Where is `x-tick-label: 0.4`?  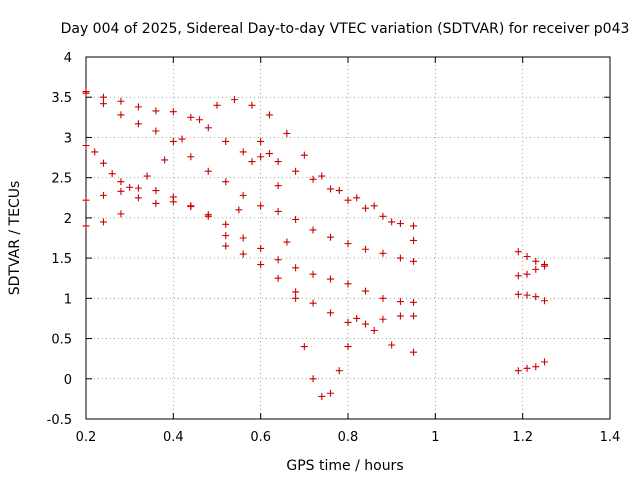 x-tick-label: 0.4 is located at coordinates (173, 437).